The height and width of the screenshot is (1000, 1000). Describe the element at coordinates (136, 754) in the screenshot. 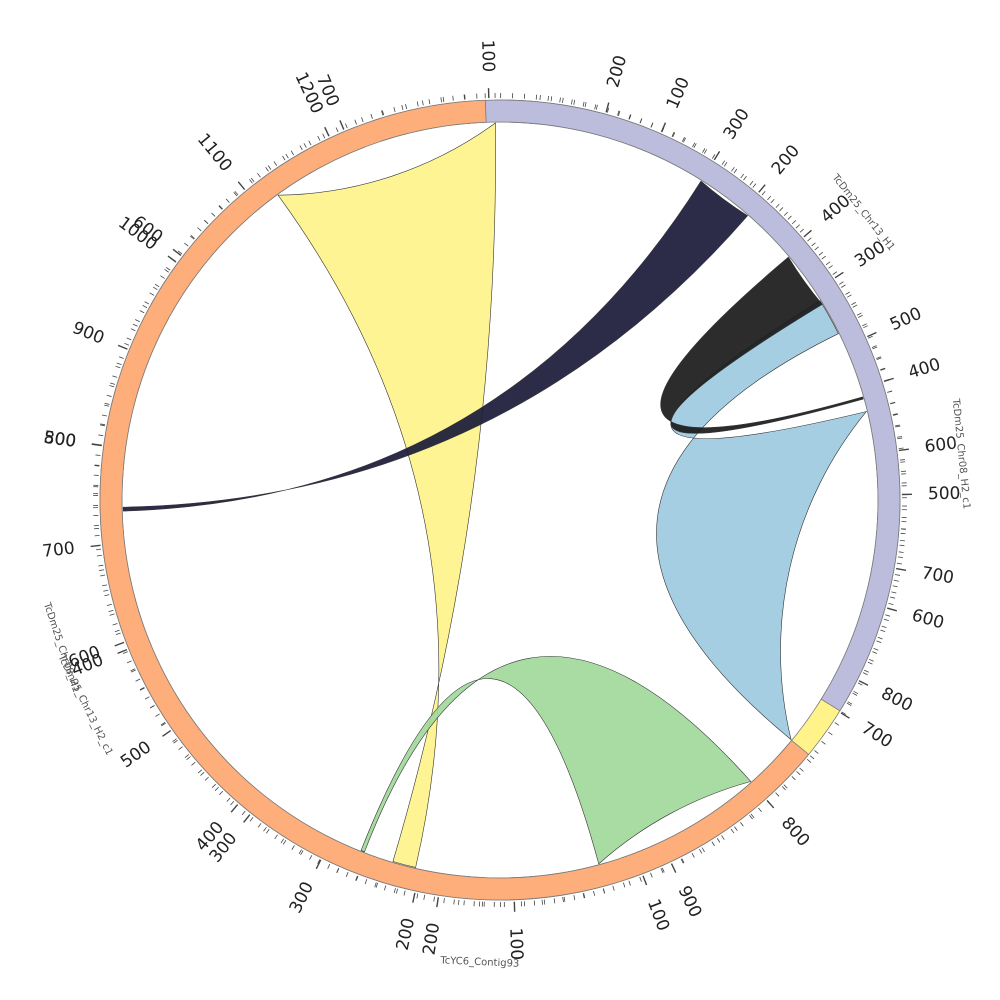

I see `tick-label: 500` at that location.